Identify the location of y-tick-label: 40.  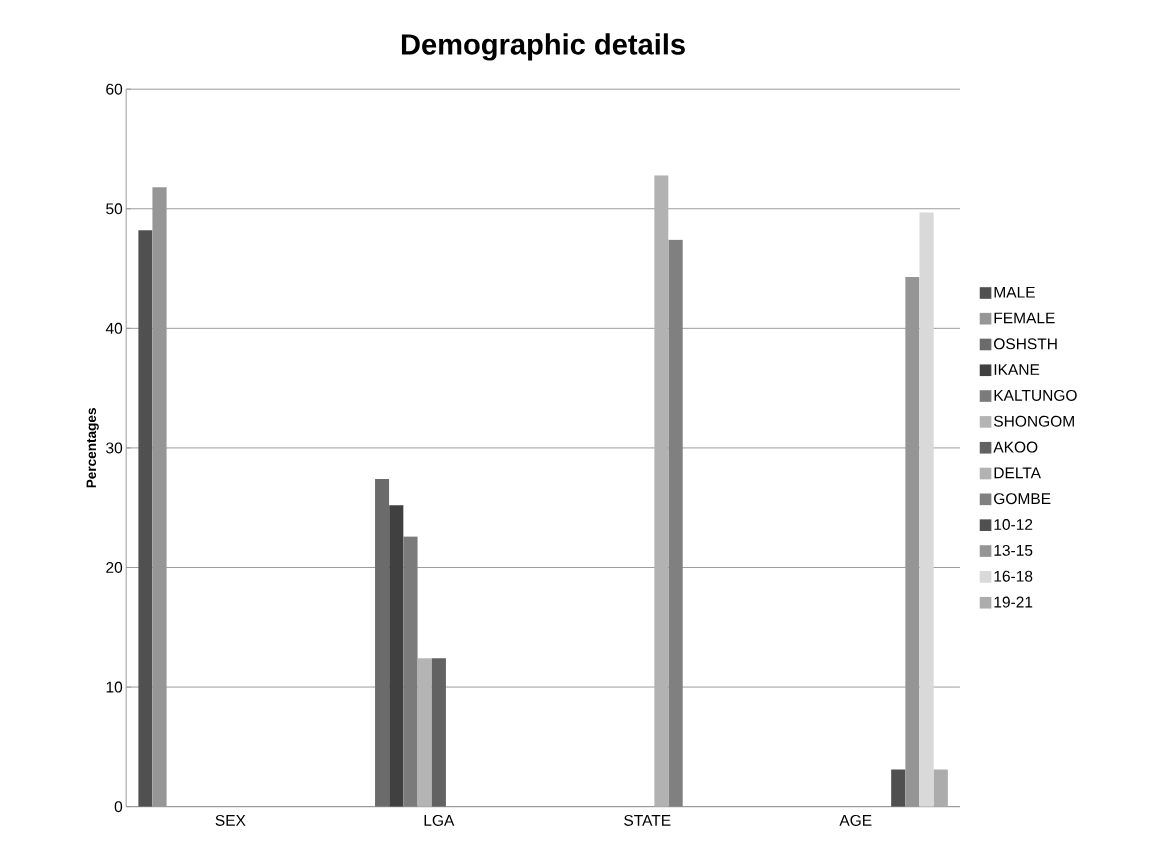
(114, 328).